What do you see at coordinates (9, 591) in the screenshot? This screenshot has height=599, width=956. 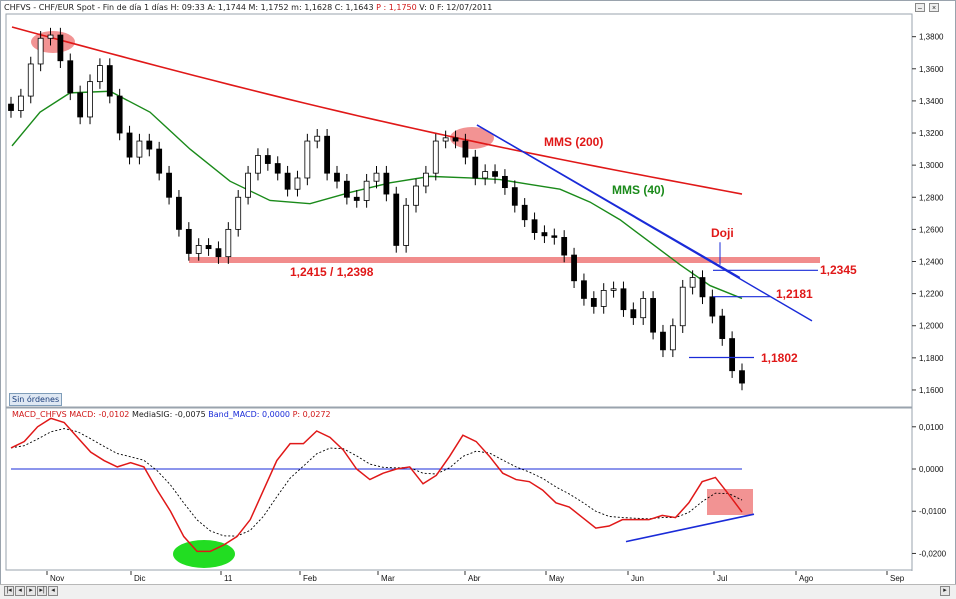 I see `first-icon: |◂` at bounding box center [9, 591].